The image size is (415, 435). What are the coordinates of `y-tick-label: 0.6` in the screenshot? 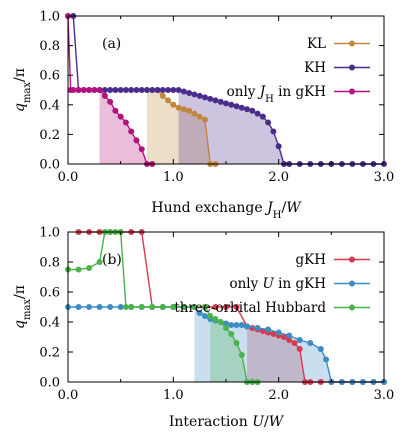 It's located at (49, 293).